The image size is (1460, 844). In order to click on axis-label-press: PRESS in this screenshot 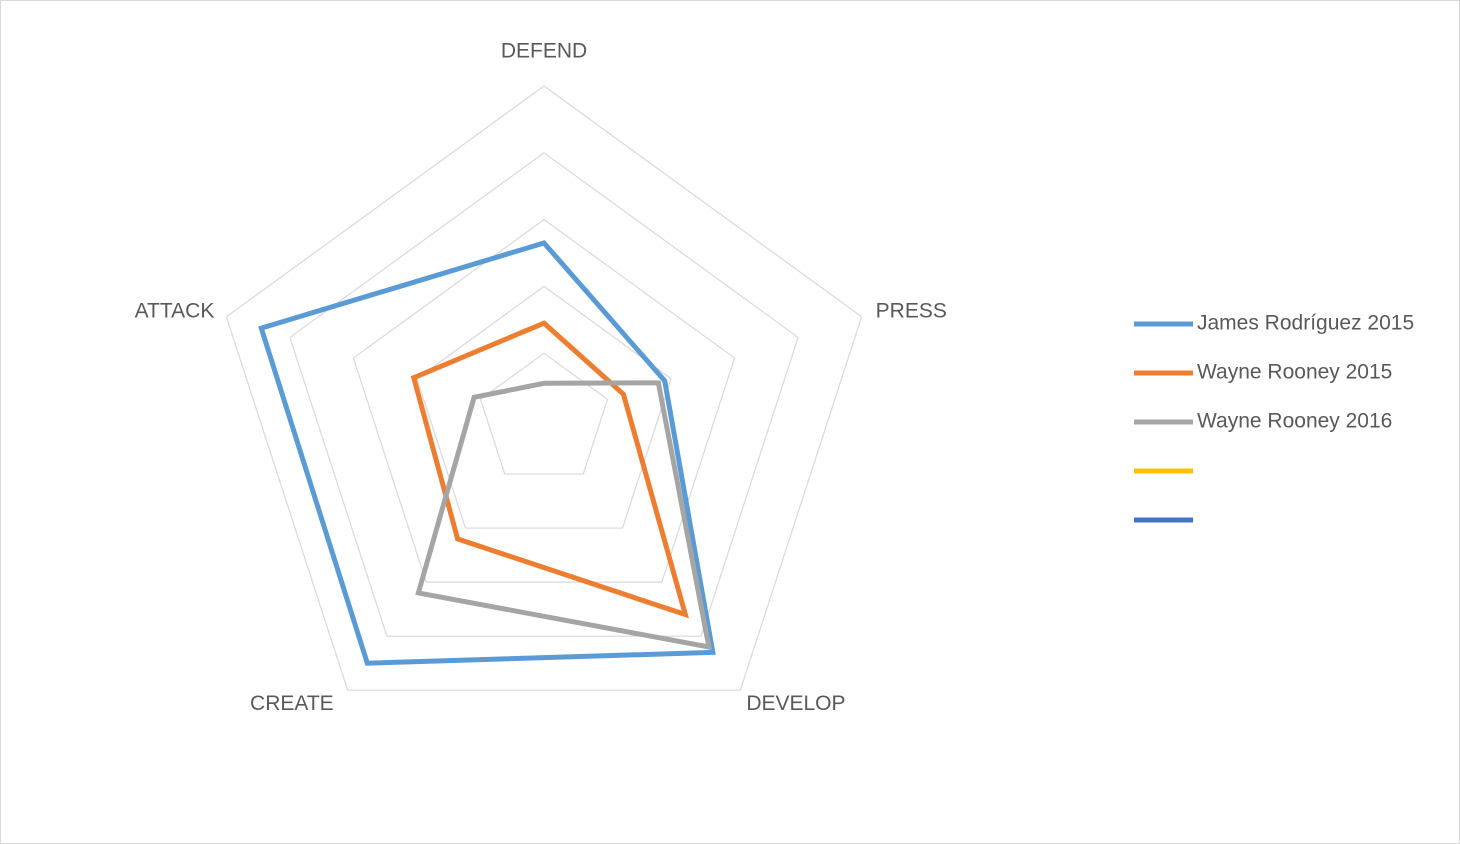, I will do `click(911, 310)`.